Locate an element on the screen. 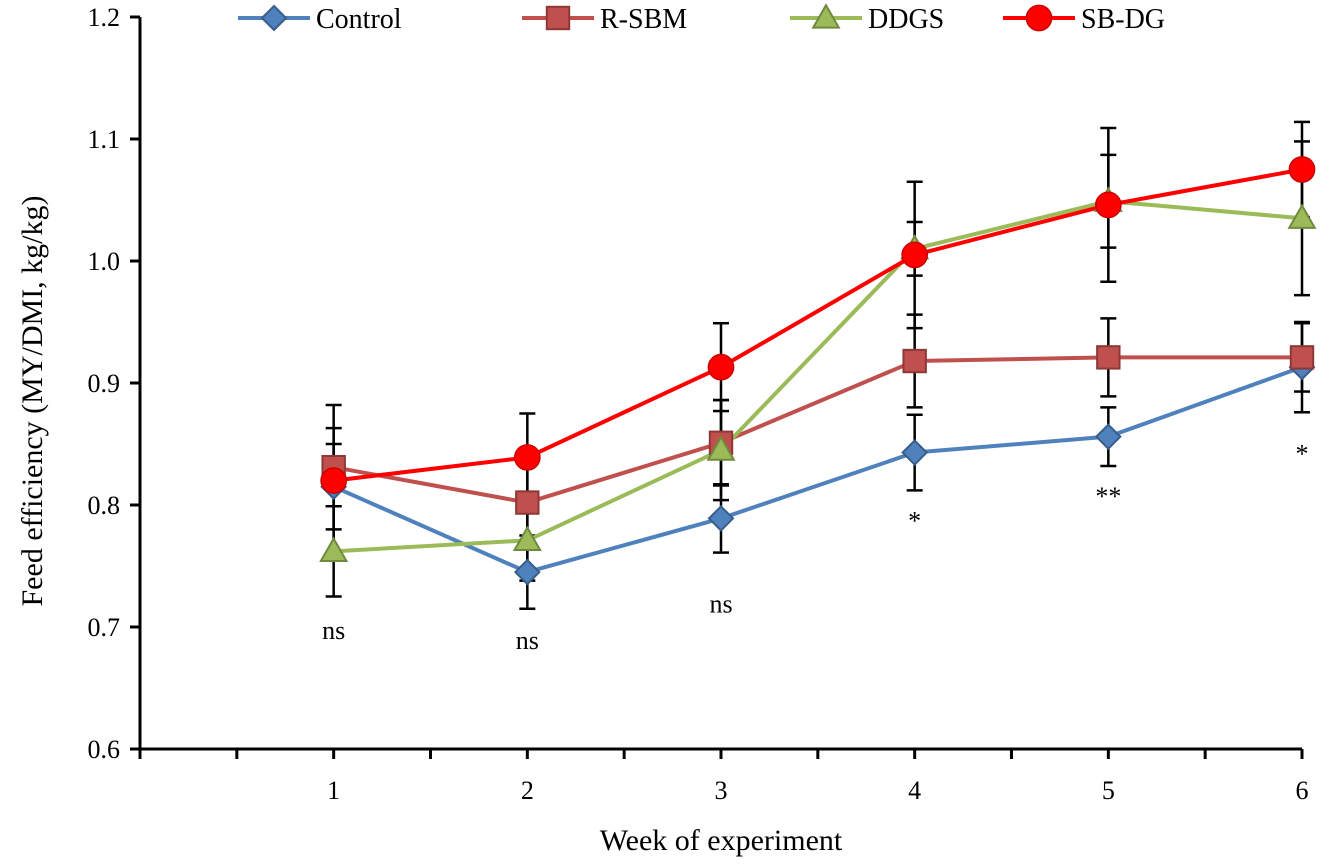 This screenshot has height=868, width=1331. x-tick-label: 2 is located at coordinates (527, 790).